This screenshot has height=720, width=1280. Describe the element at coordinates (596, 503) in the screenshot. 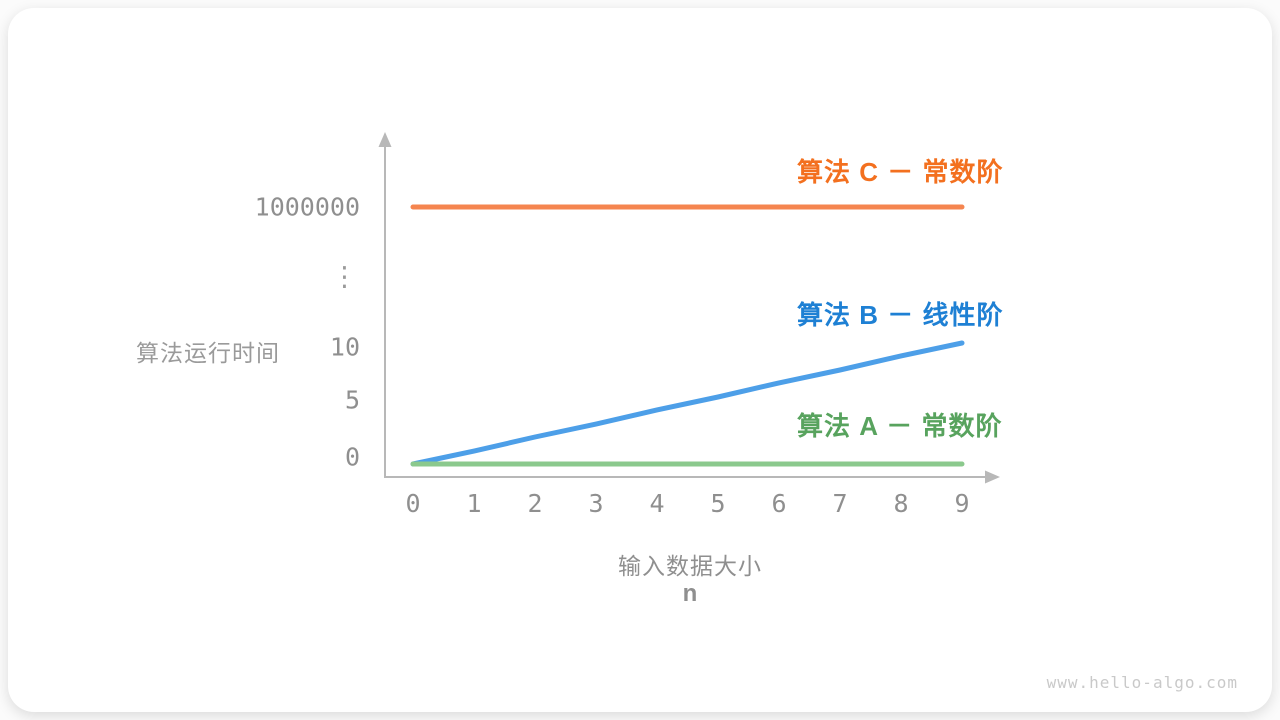

I see `x-tick-label: 3` at that location.